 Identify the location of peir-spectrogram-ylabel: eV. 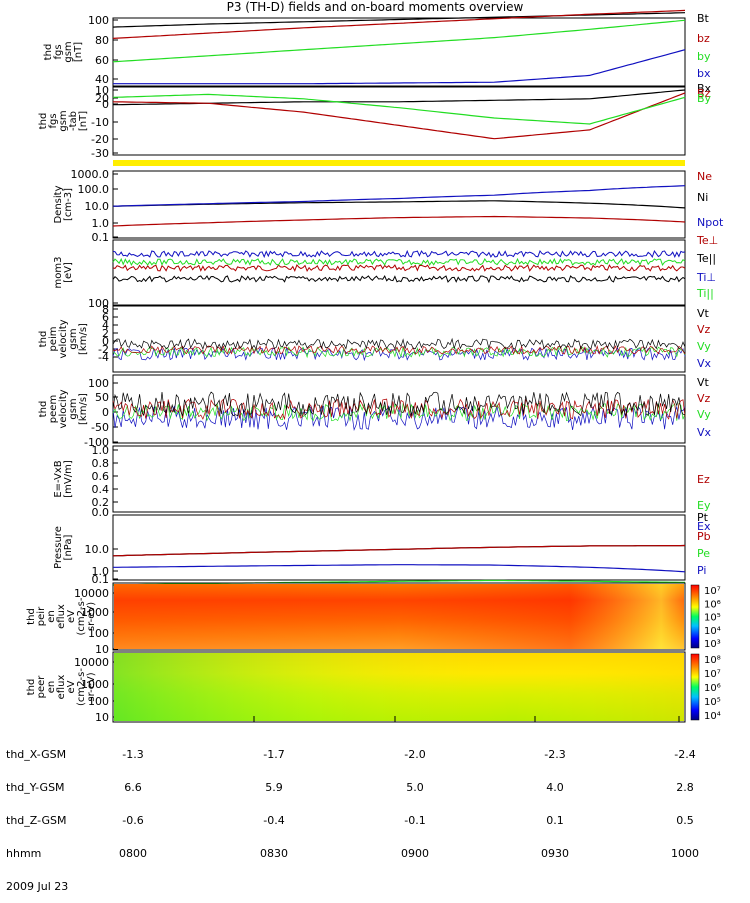
(71, 616).